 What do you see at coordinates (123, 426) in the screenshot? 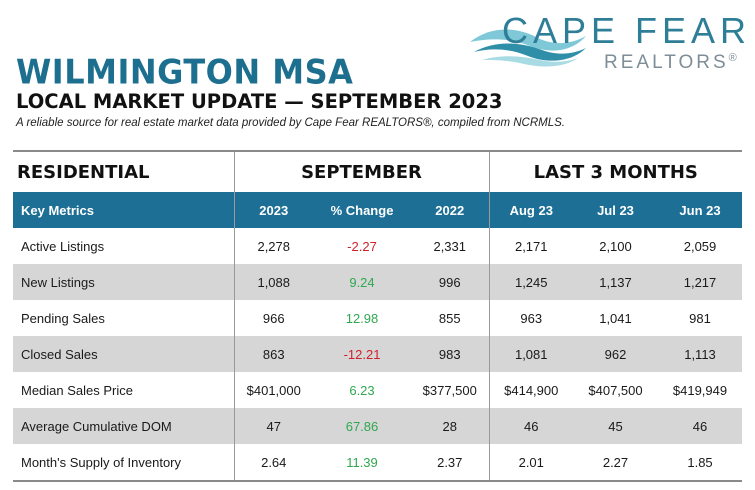
I see `metric-label: Average Cumulative DOM` at bounding box center [123, 426].